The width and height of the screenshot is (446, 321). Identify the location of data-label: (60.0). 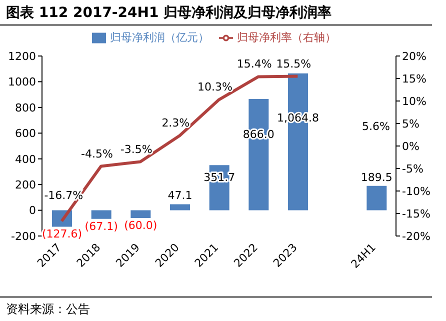
(141, 225).